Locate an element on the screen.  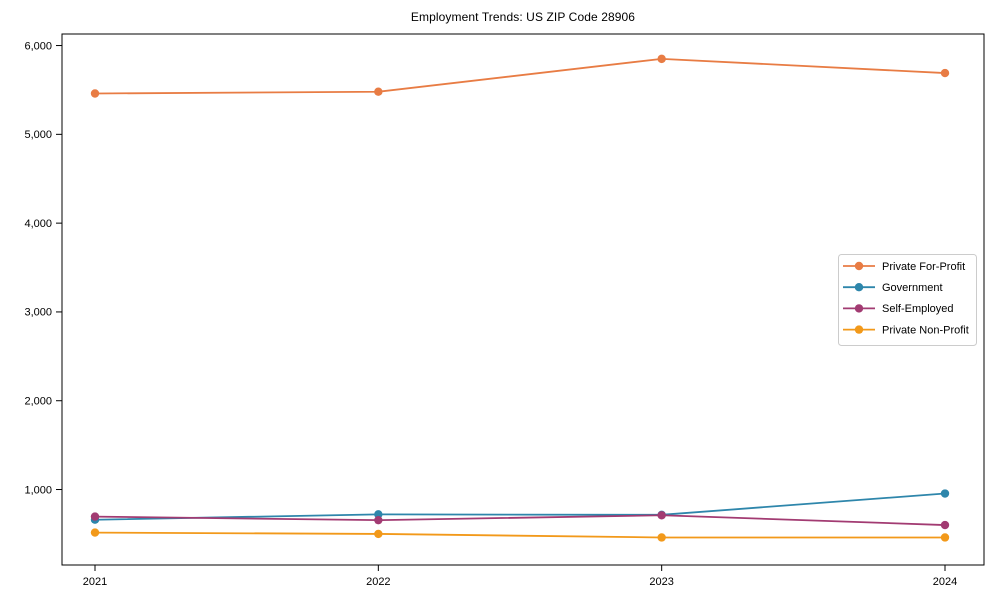
legend-item-government: Government is located at coordinates (893, 288).